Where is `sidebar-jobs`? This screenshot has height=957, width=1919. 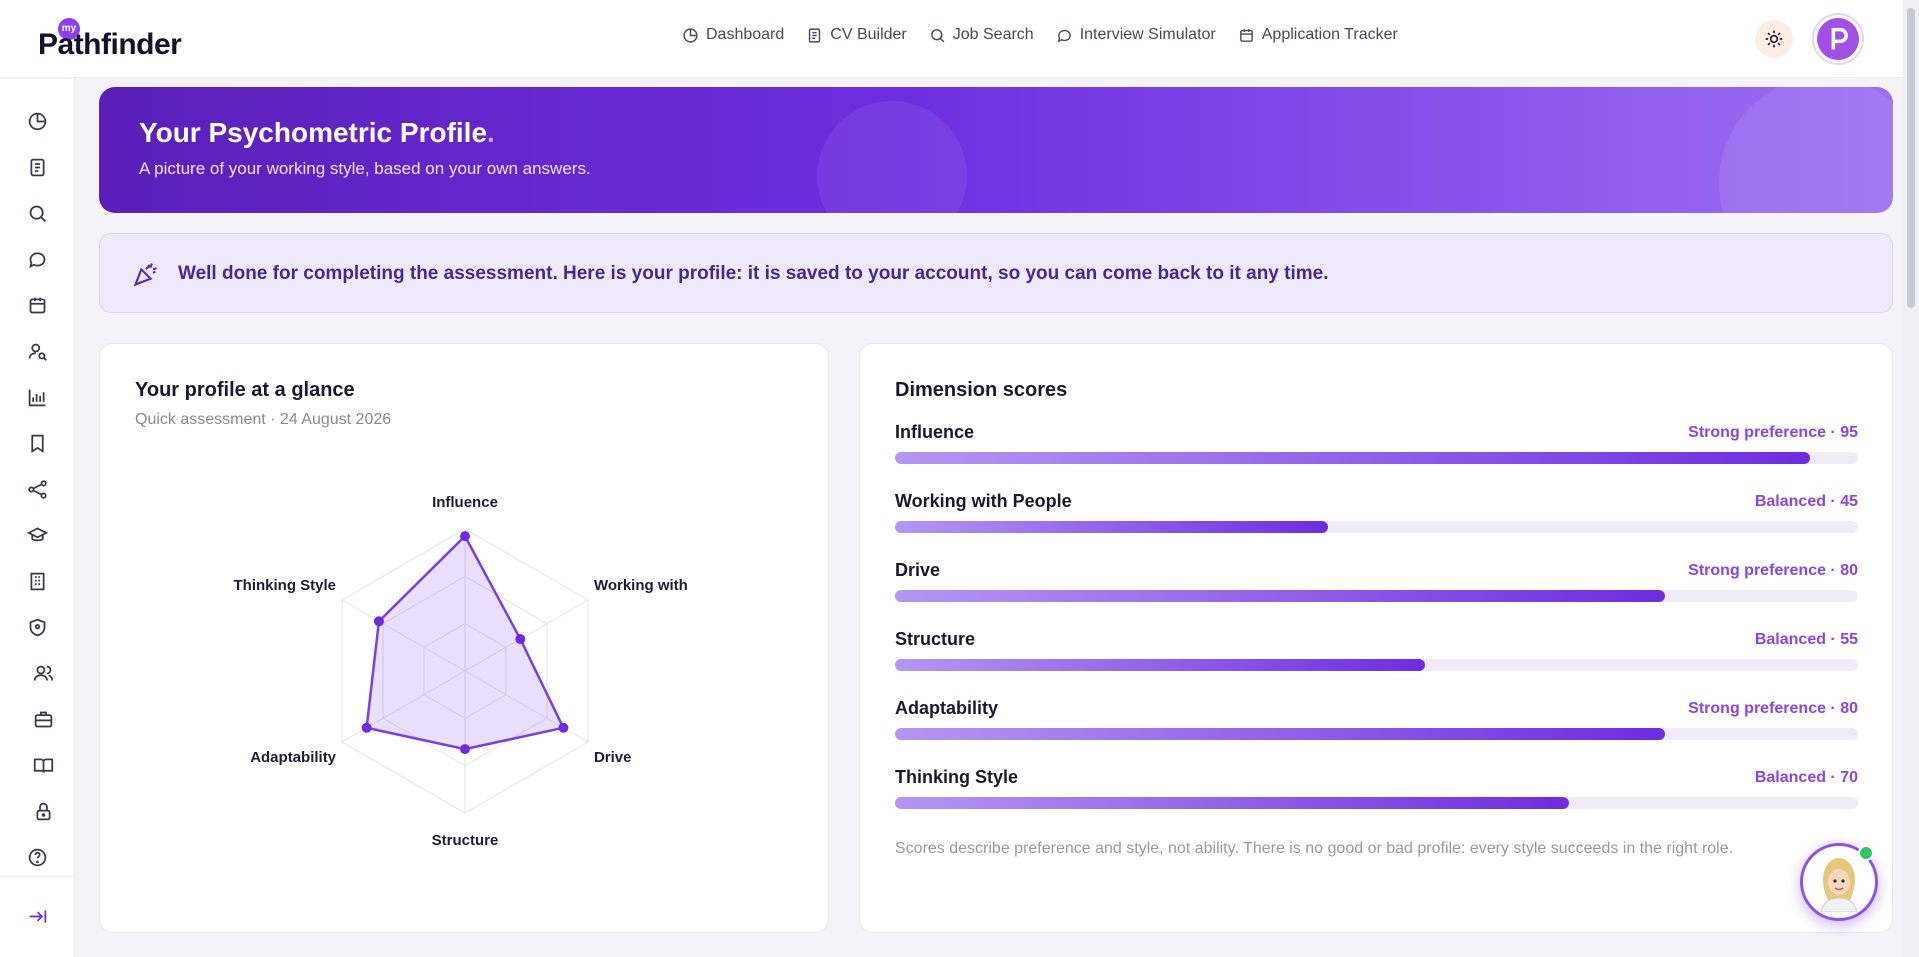
sidebar-jobs is located at coordinates (43, 719).